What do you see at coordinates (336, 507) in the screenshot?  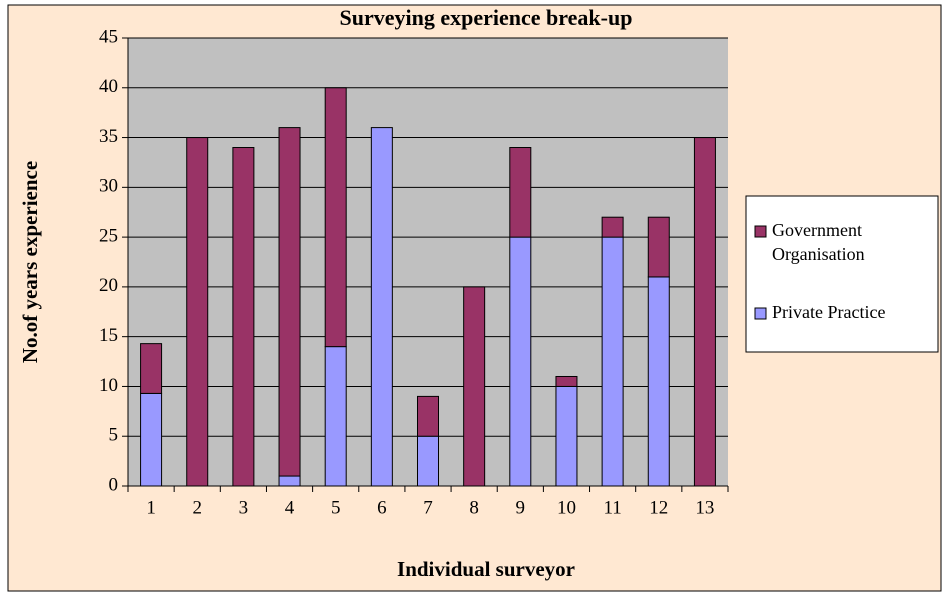 I see `x-tick-label: 5` at bounding box center [336, 507].